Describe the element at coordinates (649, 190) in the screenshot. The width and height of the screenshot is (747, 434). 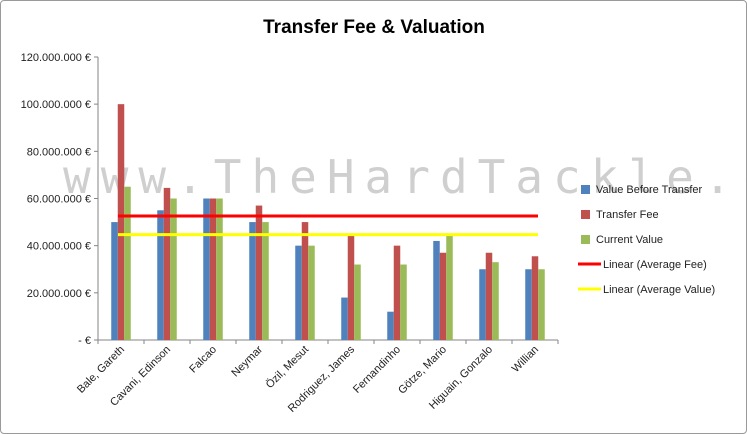
I see `legend-label: Value Before Transfer` at that location.